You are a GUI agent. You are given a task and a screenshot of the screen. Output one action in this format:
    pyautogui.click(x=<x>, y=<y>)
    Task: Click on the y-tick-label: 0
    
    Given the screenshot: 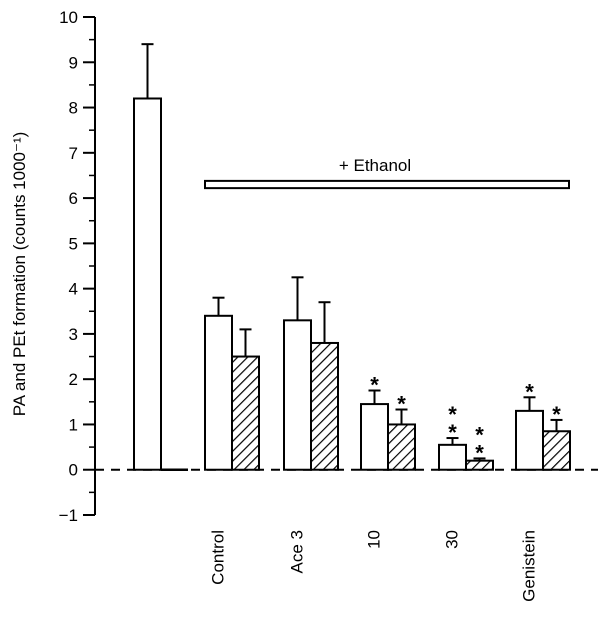 What is the action you would take?
    pyautogui.click(x=73, y=470)
    